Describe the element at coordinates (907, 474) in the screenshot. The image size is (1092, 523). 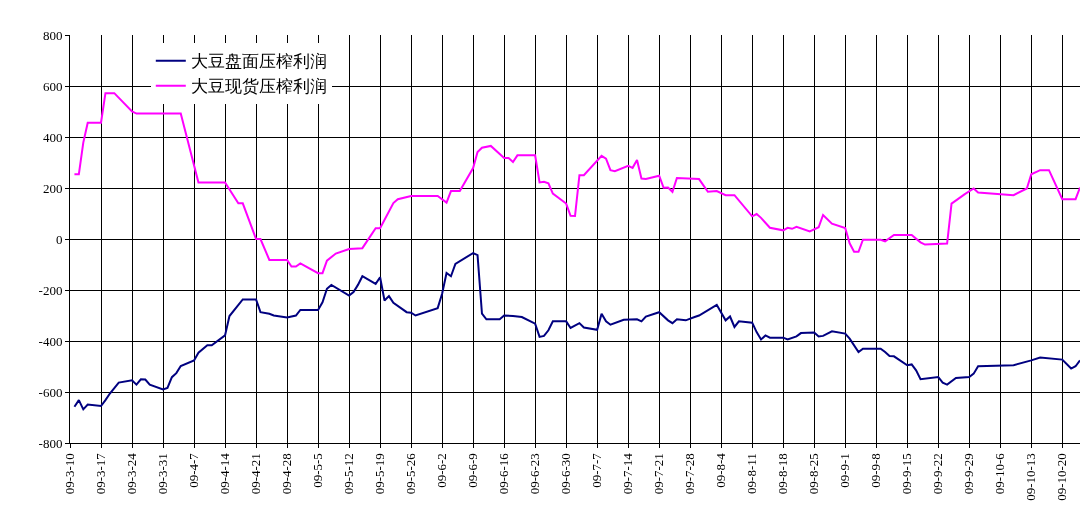
I see `x-tick-label: 09-9-15` at that location.